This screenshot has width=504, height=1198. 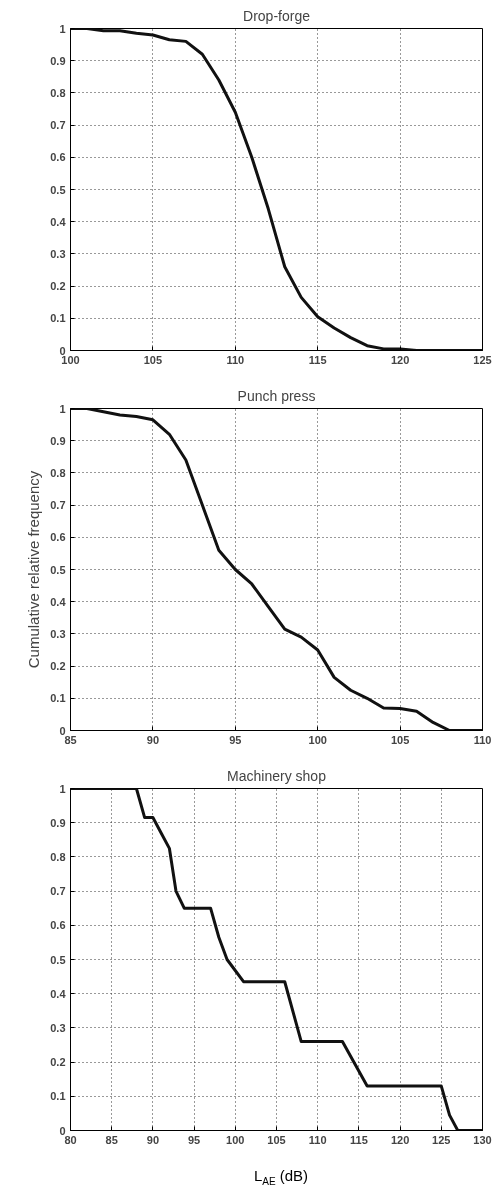 What do you see at coordinates (277, 15) in the screenshot?
I see `chart-title: Drop-forge` at bounding box center [277, 15].